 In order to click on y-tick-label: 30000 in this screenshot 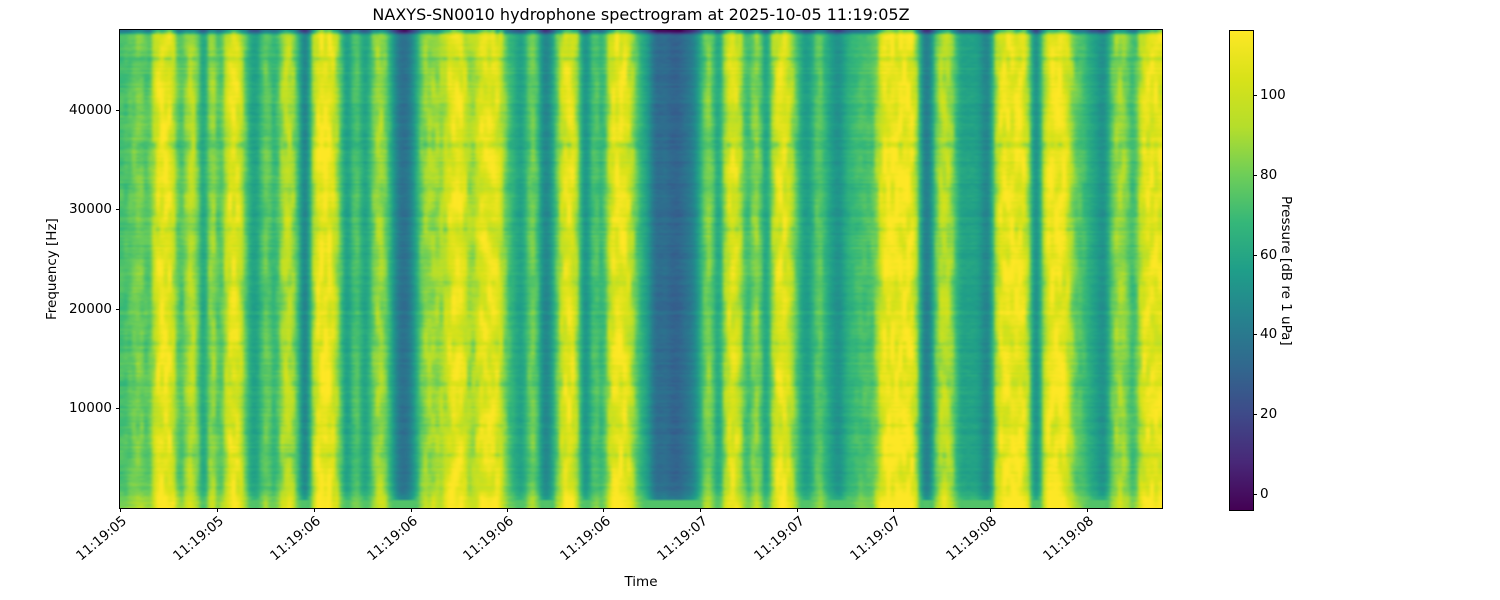, I will do `click(90, 209)`.